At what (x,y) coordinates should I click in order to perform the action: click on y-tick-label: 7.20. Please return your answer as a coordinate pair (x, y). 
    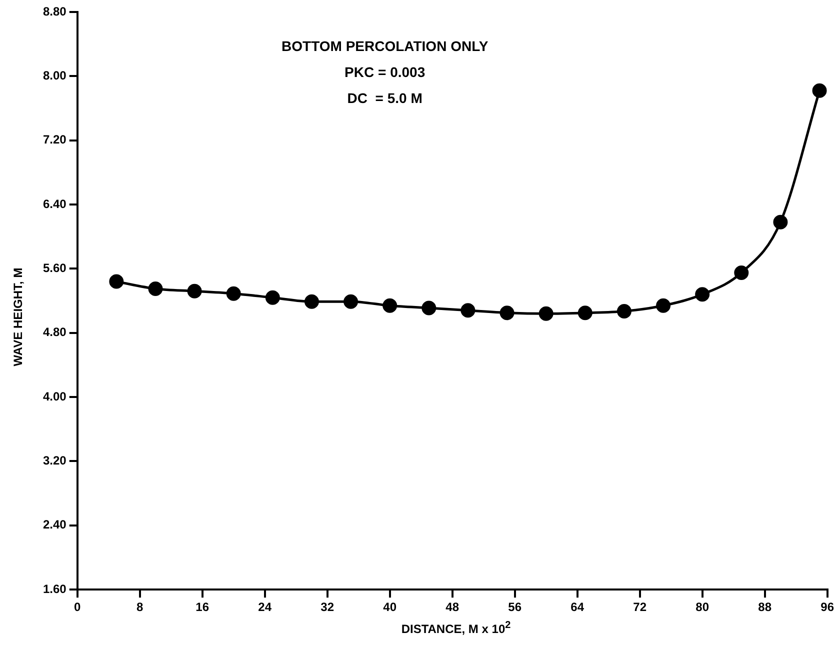
    Looking at the image, I should click on (54, 139).